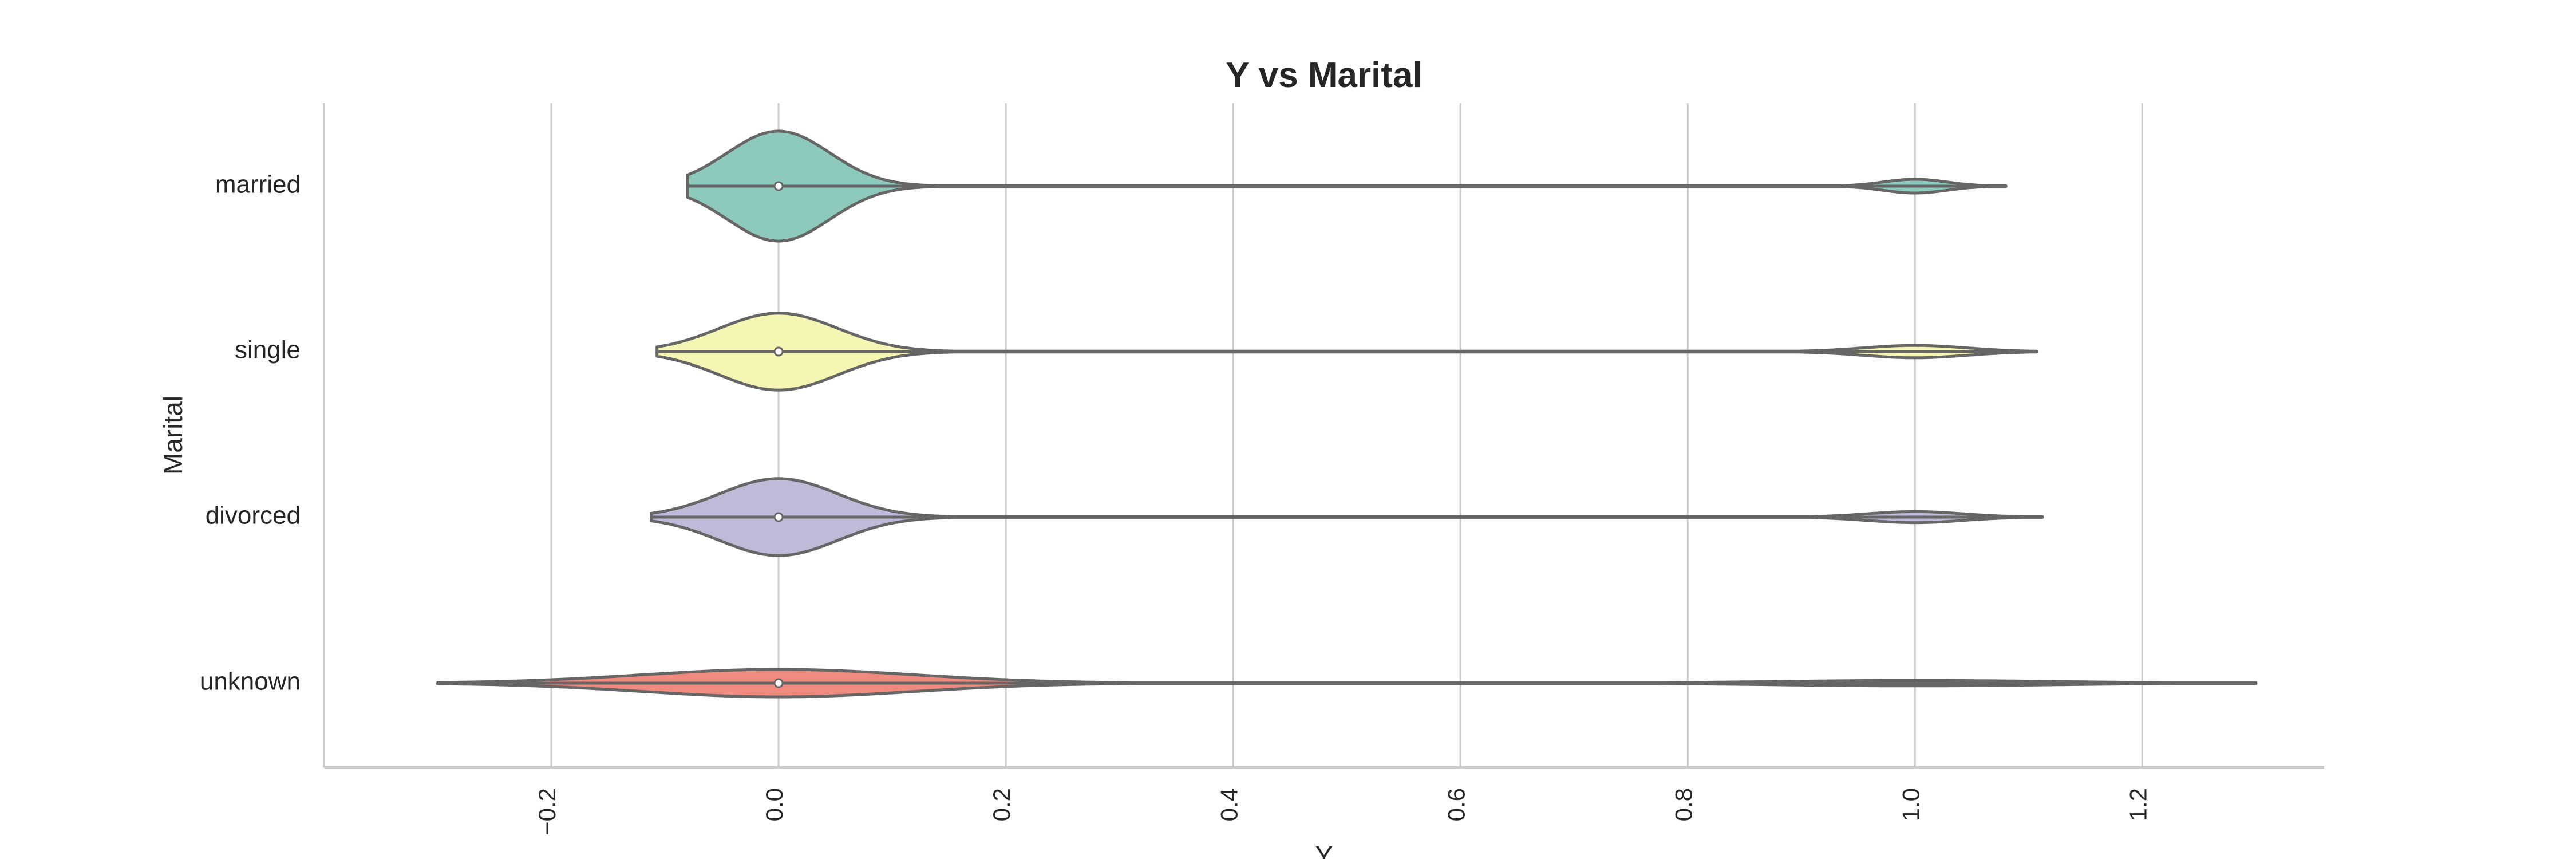 The width and height of the screenshot is (2576, 859). Describe the element at coordinates (173, 435) in the screenshot. I see `y-axis-label: Marital` at that location.